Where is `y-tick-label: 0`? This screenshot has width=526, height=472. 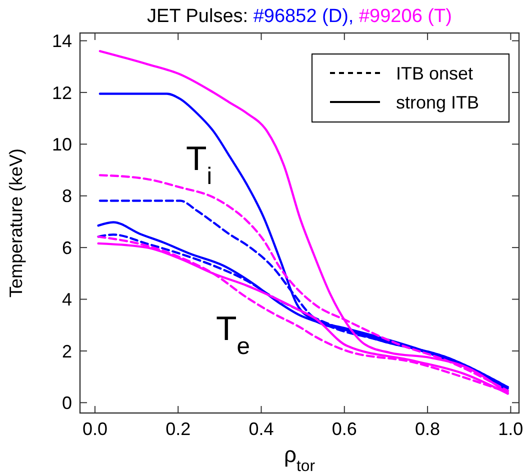 y-tick-label: 0 is located at coordinates (67, 402).